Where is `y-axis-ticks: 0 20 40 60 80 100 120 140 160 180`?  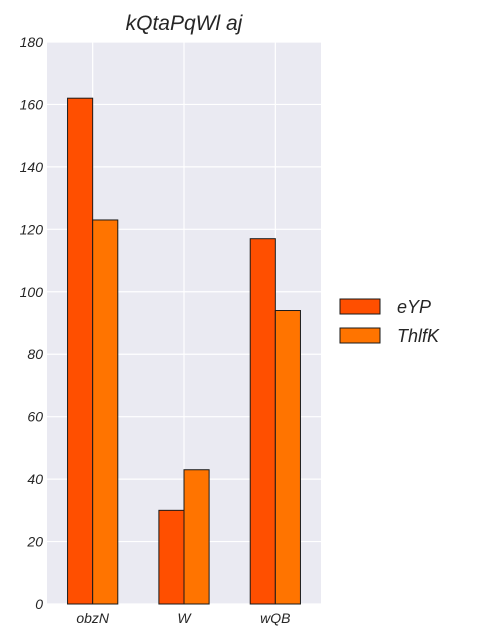 y-axis-ticks: 0 20 40 60 80 100 120 140 160 180 is located at coordinates (32, 323).